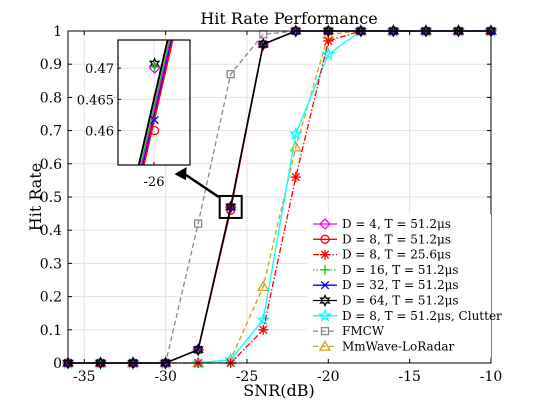 The width and height of the screenshot is (543, 407). What do you see at coordinates (491, 377) in the screenshot?
I see `x-tick-label: -10` at bounding box center [491, 377].